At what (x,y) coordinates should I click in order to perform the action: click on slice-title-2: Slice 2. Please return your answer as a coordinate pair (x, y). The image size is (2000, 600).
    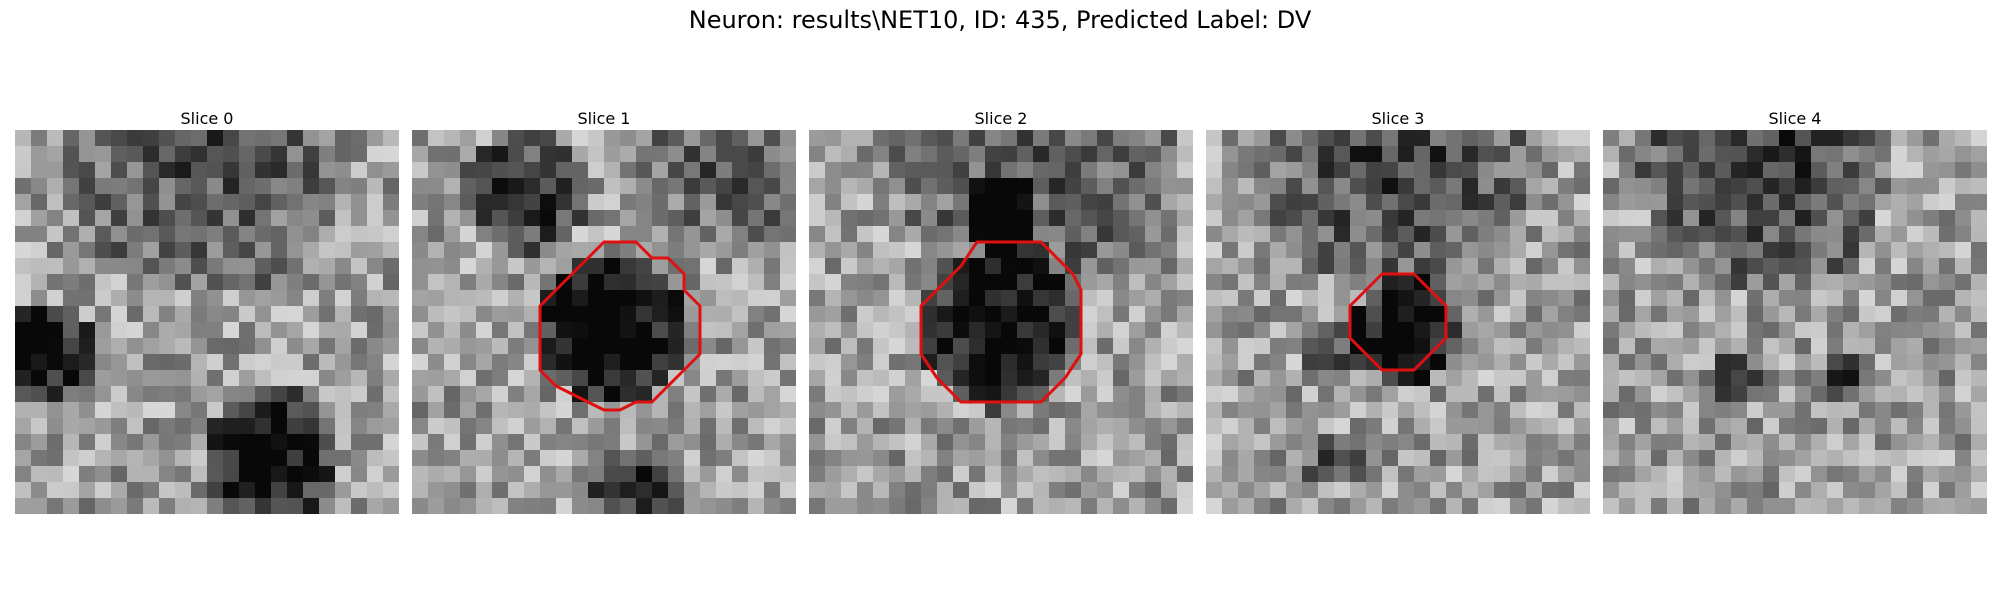
    Looking at the image, I should click on (1001, 118).